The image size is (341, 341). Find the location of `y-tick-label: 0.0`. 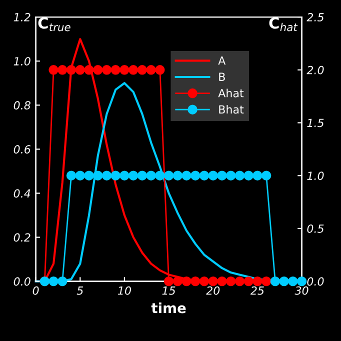

y-tick-label: 0.0 is located at coordinates (22, 281).